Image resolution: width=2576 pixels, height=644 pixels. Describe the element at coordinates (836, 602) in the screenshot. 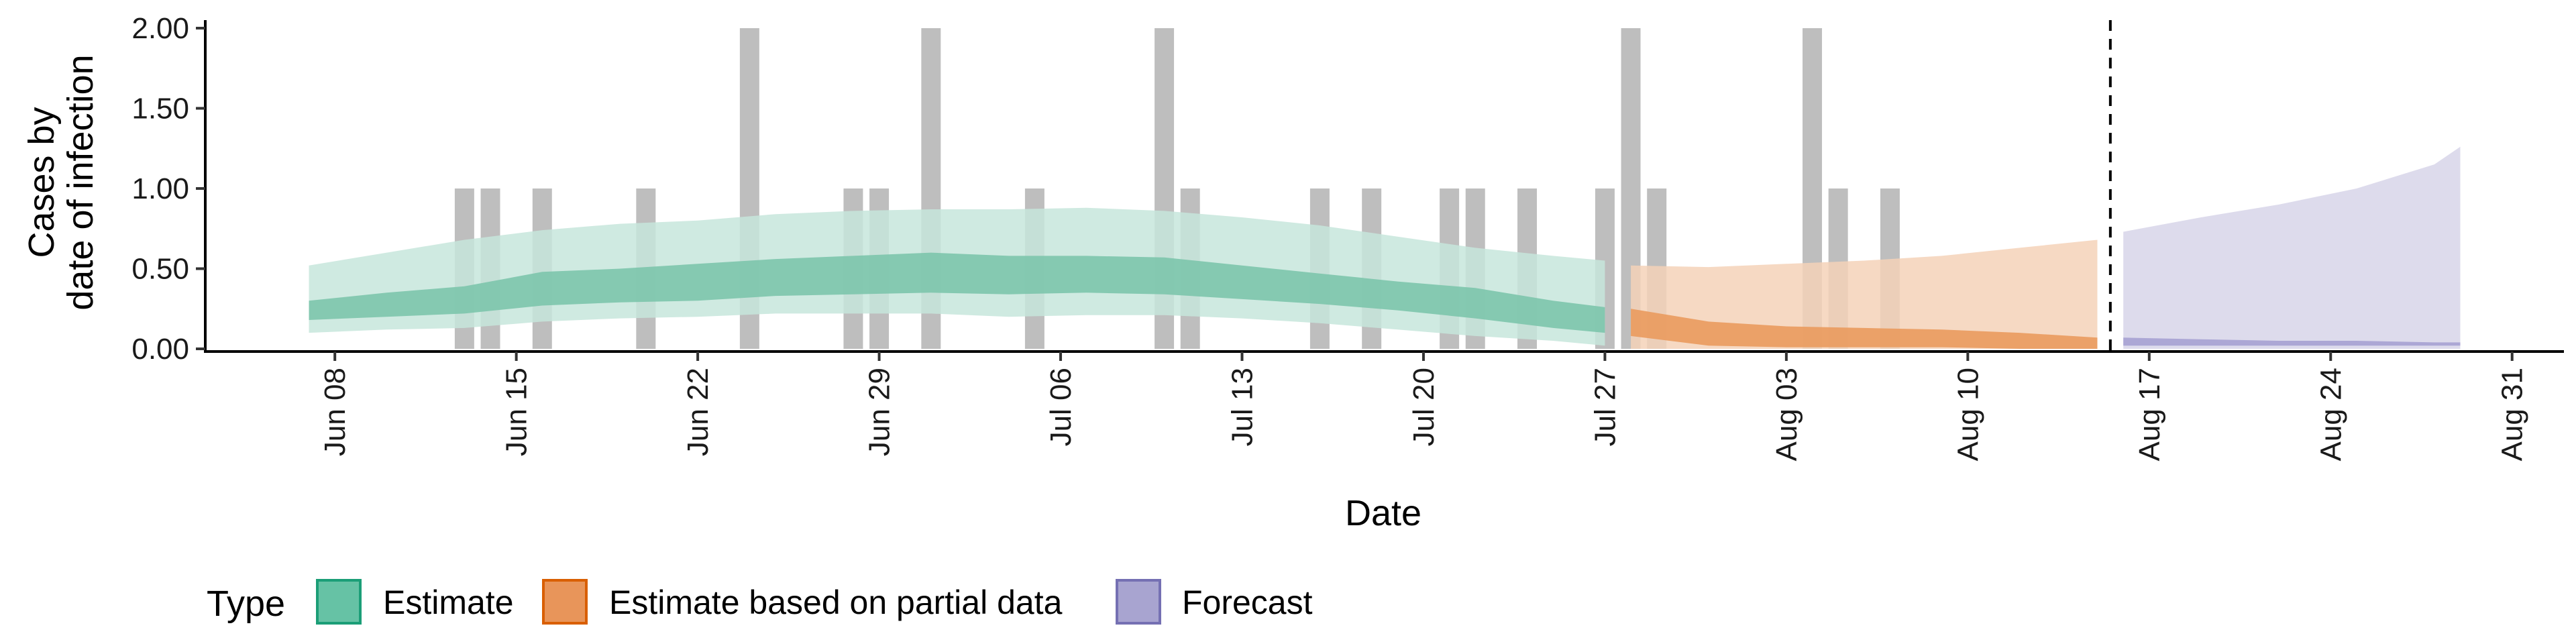

I see `legend-label-partial: Estimate based on partial data` at that location.